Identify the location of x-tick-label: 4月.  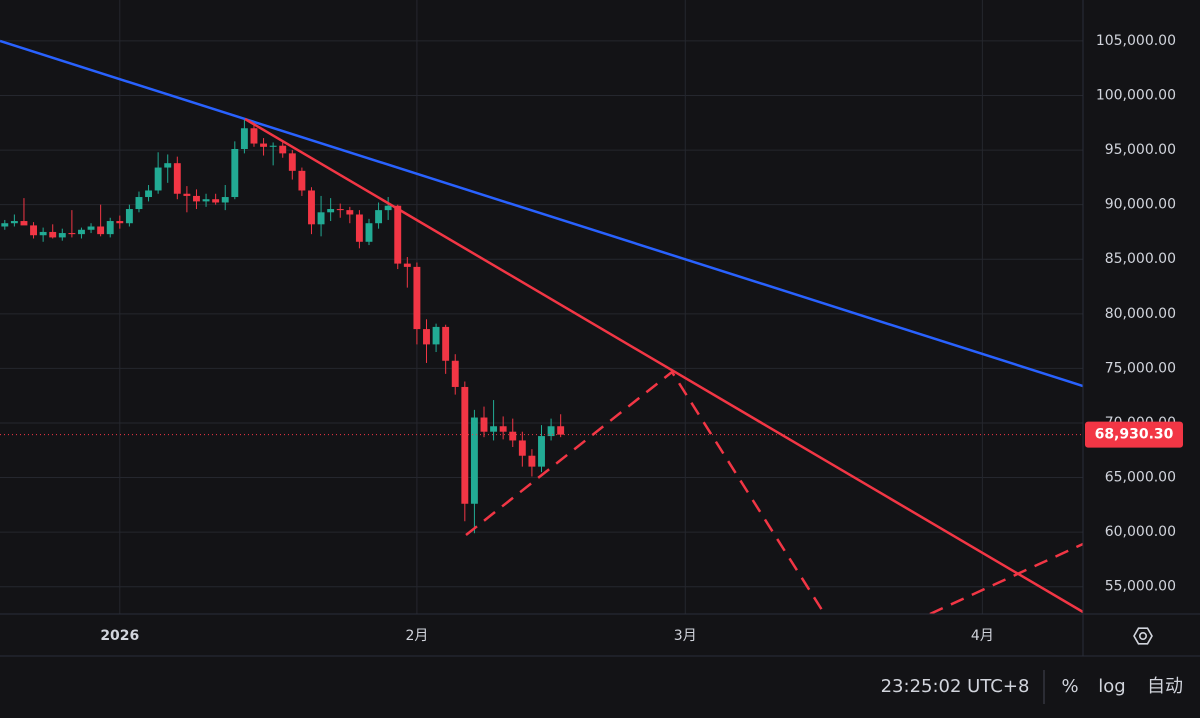
(982, 636).